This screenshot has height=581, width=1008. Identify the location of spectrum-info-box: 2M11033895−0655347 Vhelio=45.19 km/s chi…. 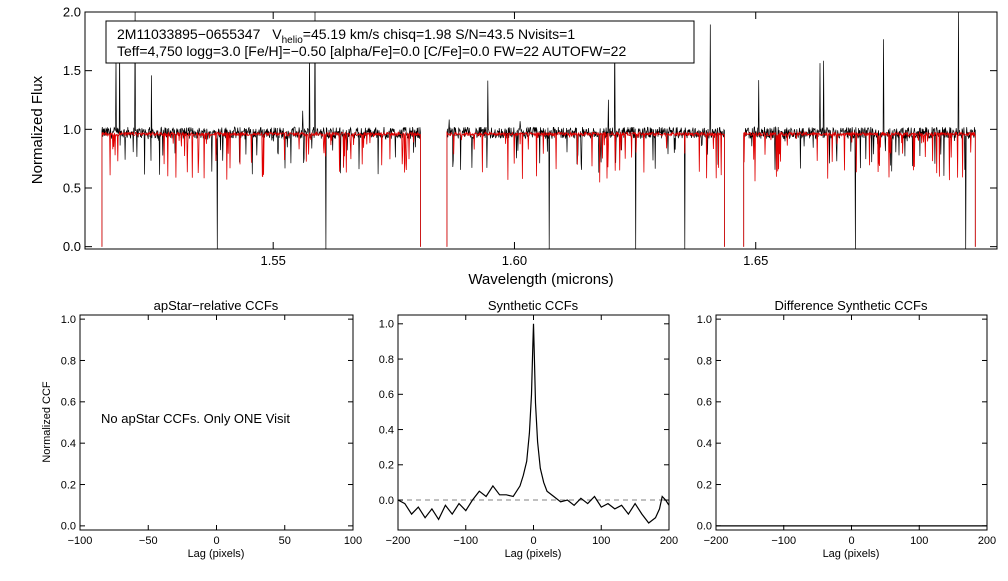
(400, 42).